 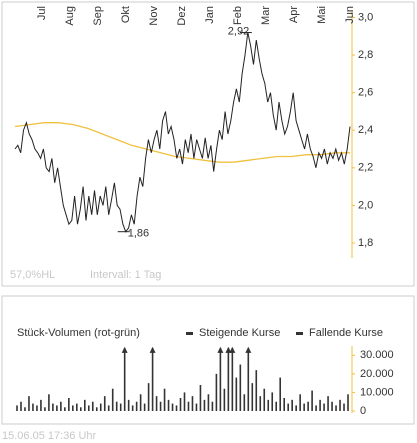 What do you see at coordinates (363, 411) in the screenshot?
I see `y-tick-label: 0` at bounding box center [363, 411].